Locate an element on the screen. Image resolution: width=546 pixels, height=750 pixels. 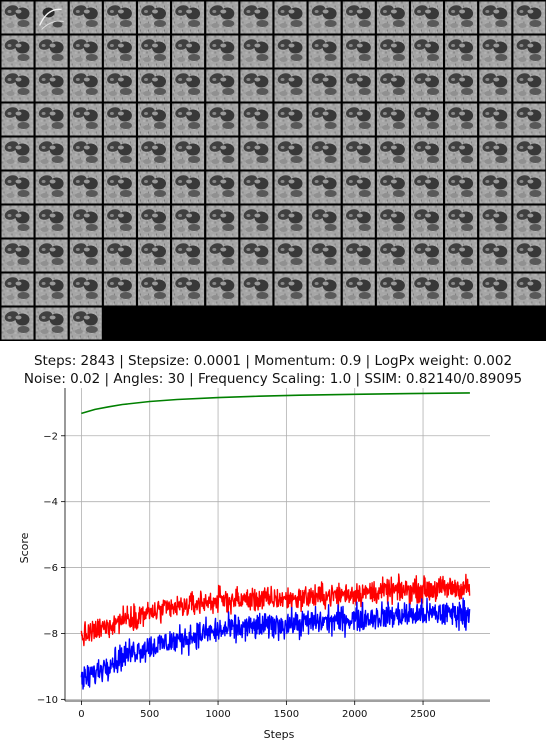
x-tick-label: 2000 is located at coordinates (354, 714).